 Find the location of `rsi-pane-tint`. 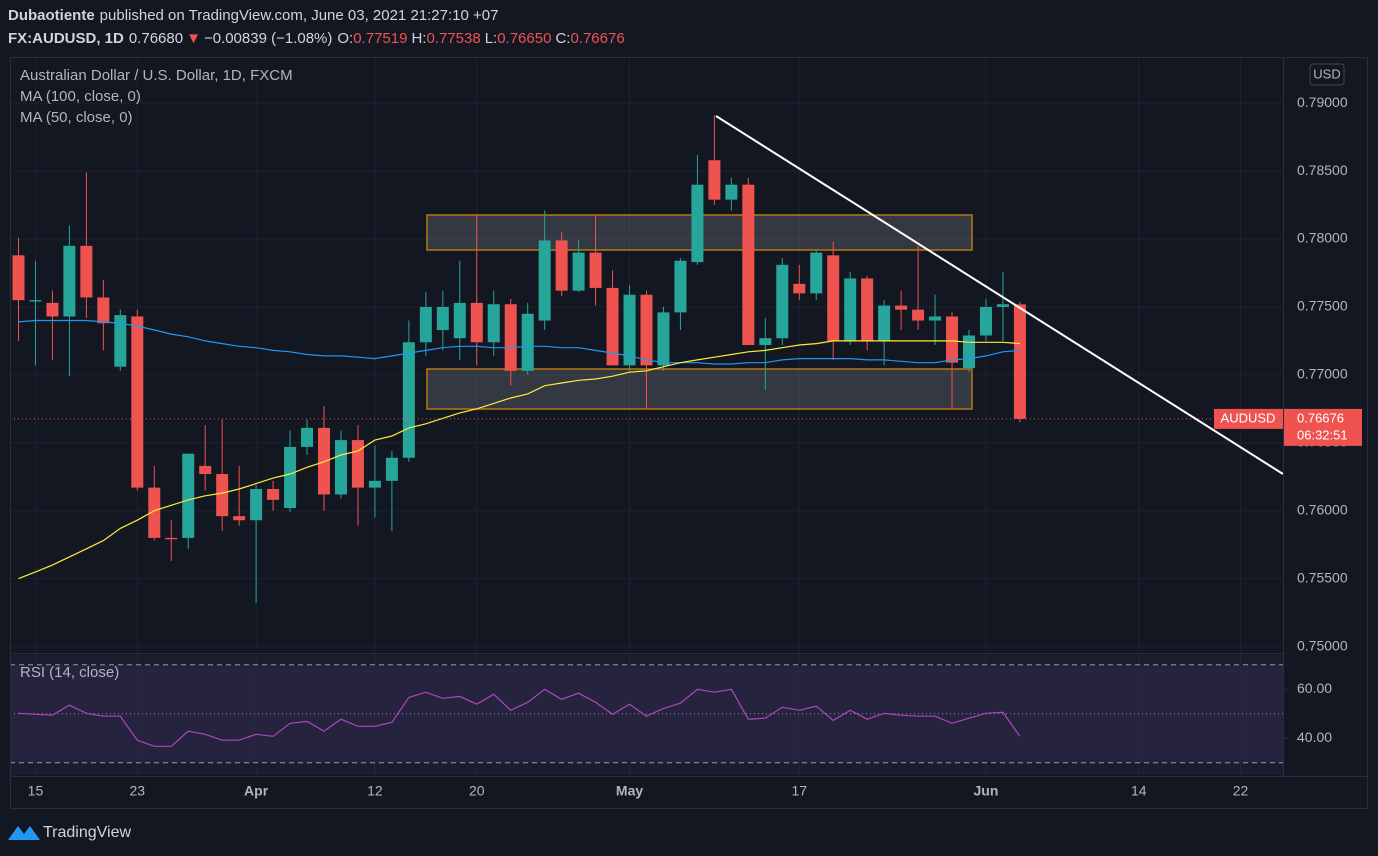

rsi-pane-tint is located at coordinates (646, 715).